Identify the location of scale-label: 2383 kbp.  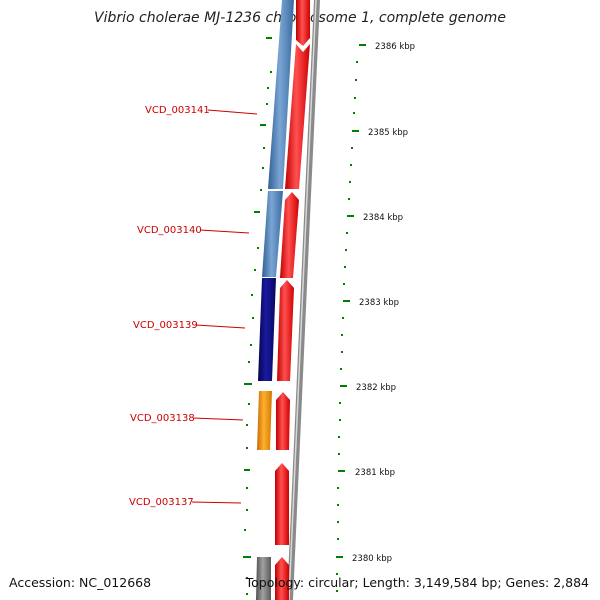
(379, 303).